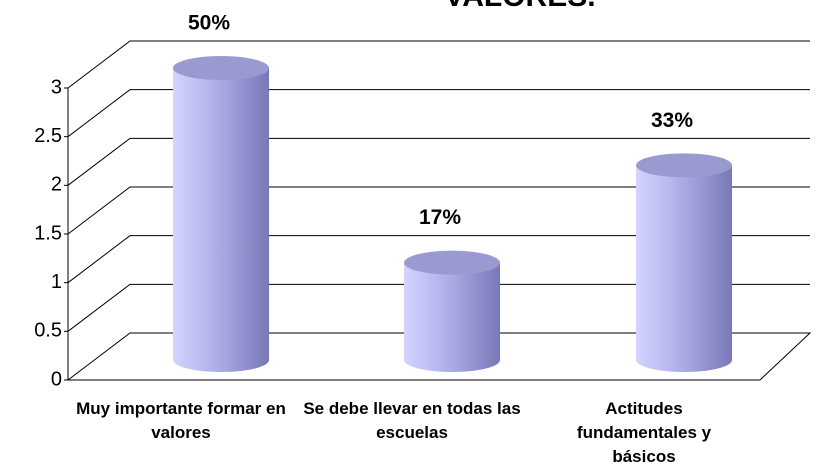  Describe the element at coordinates (644, 432) in the screenshot. I see `x-tick-label: Actitudes fundamentales y básicos` at that location.